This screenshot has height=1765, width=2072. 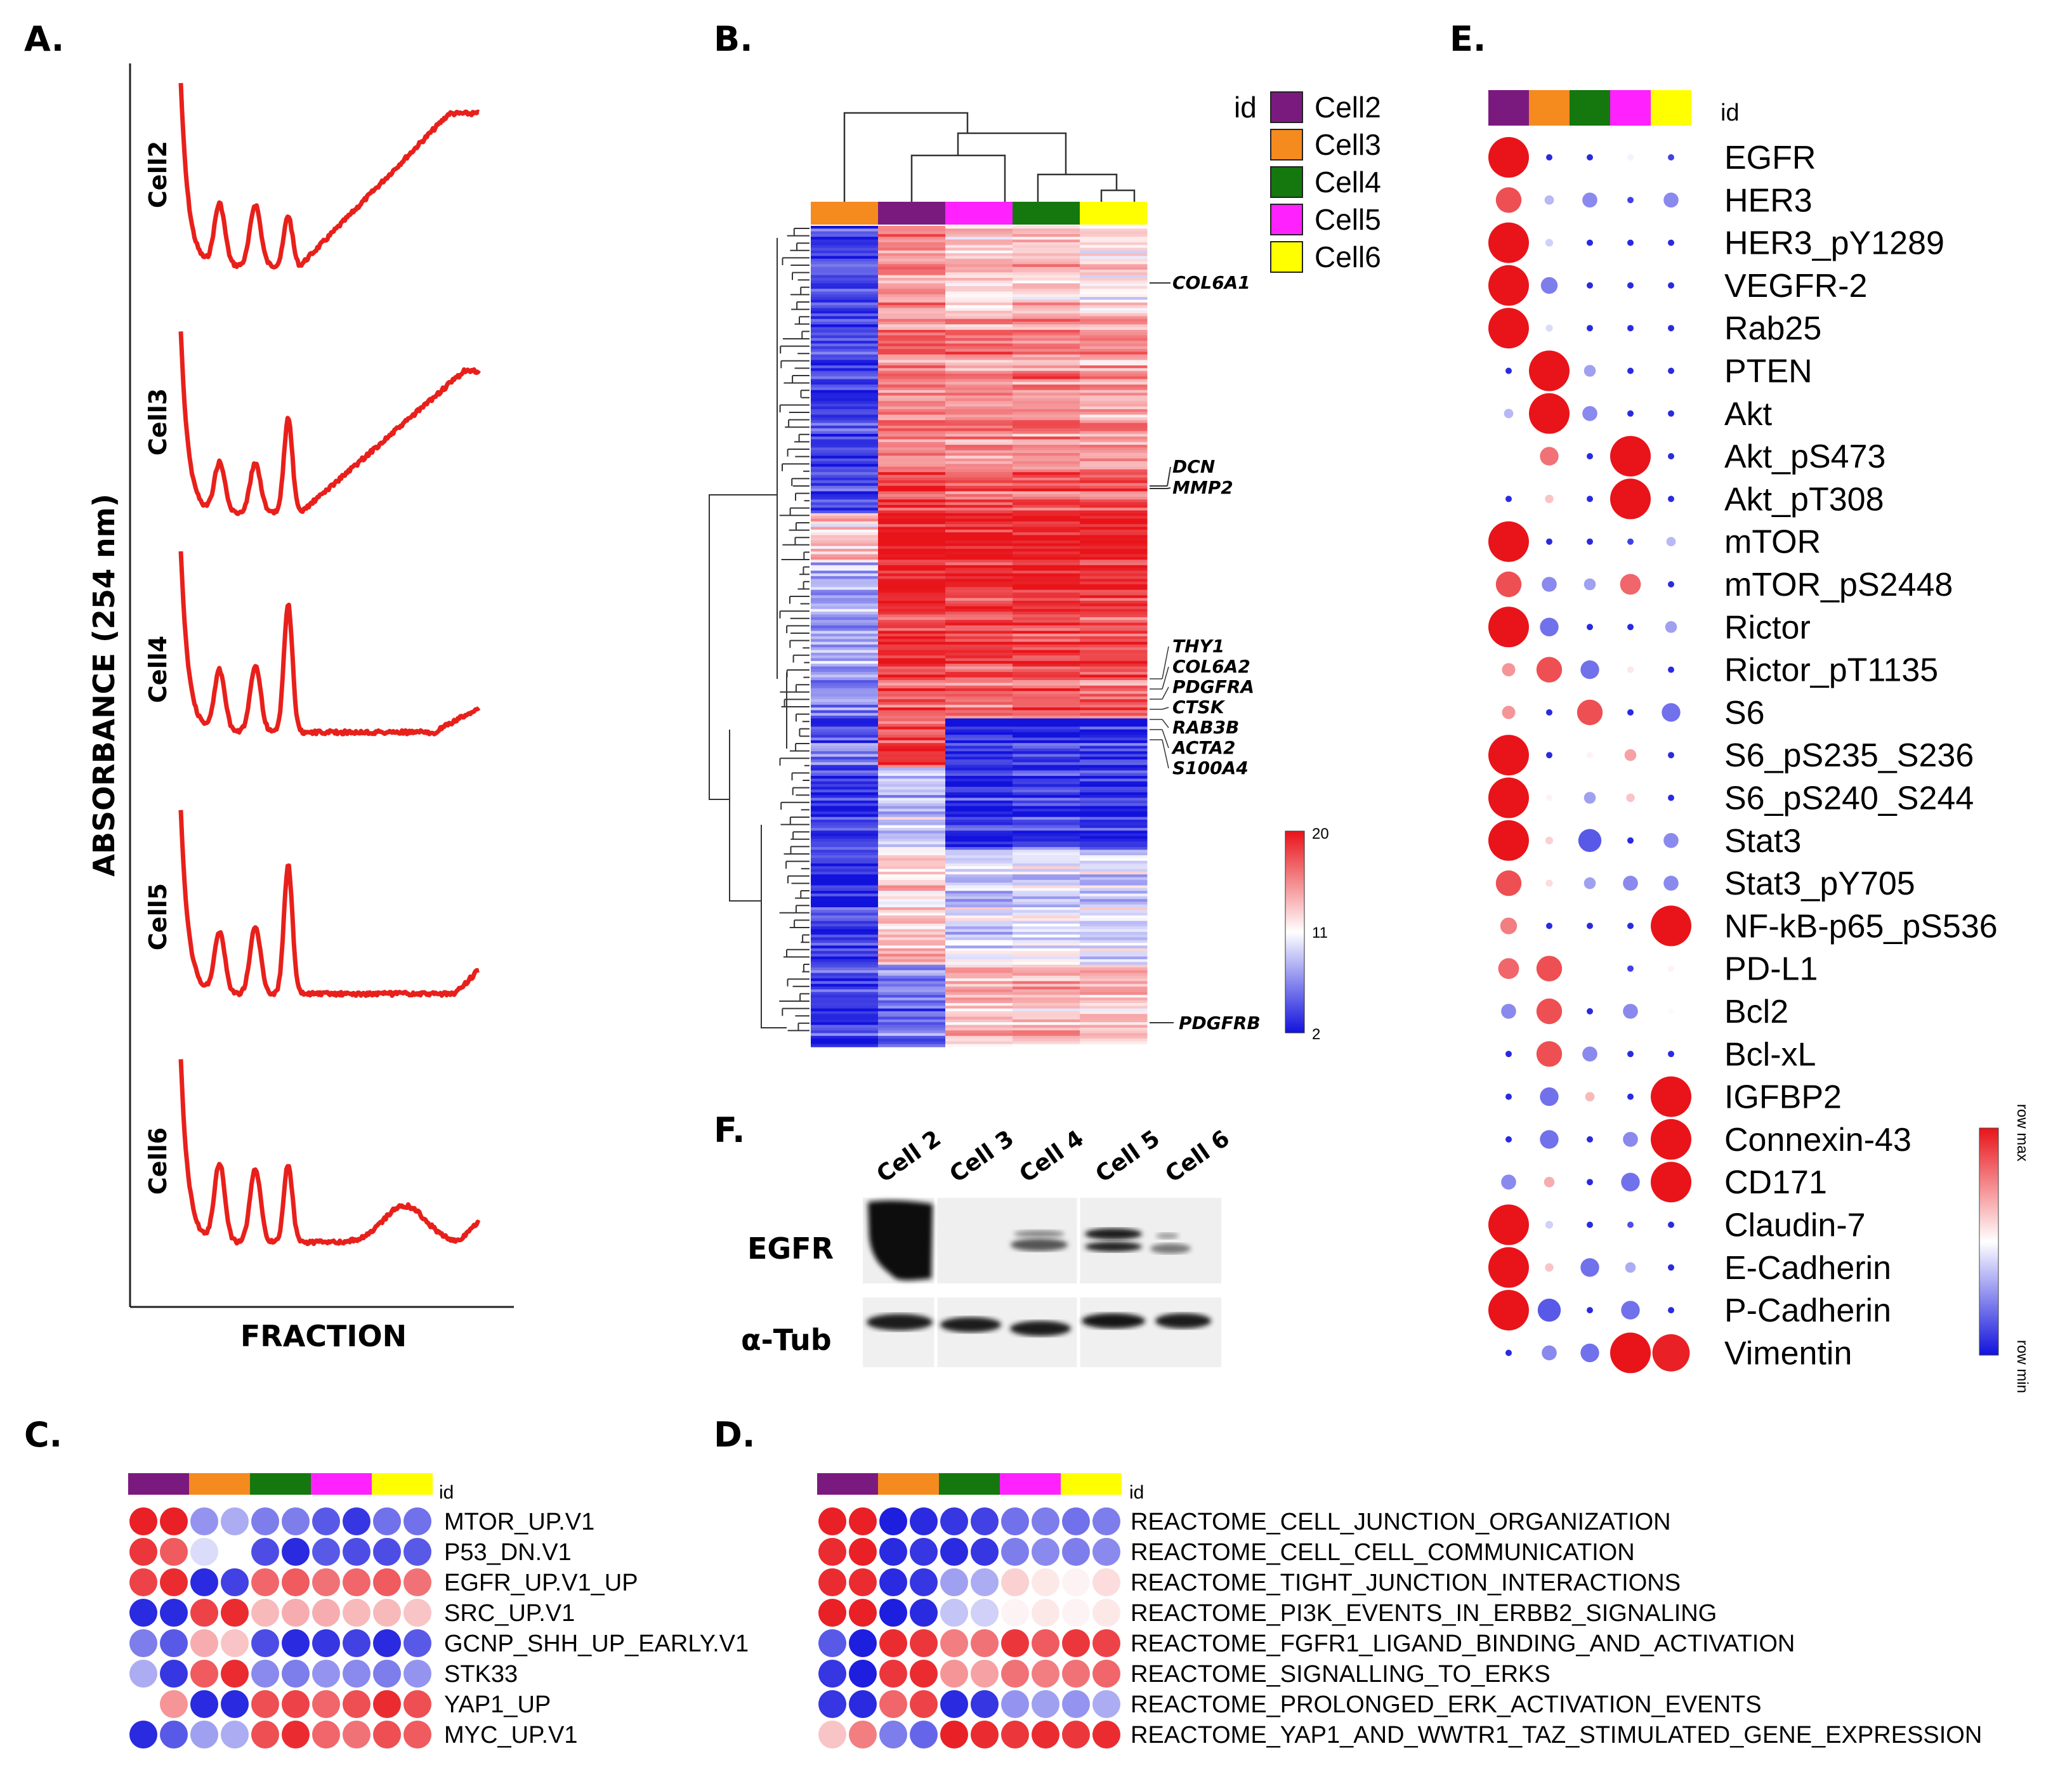 I want to click on protein-label-nf-kb-p65-ps536: NF-kB-p65_pS536, so click(x=1861, y=926).